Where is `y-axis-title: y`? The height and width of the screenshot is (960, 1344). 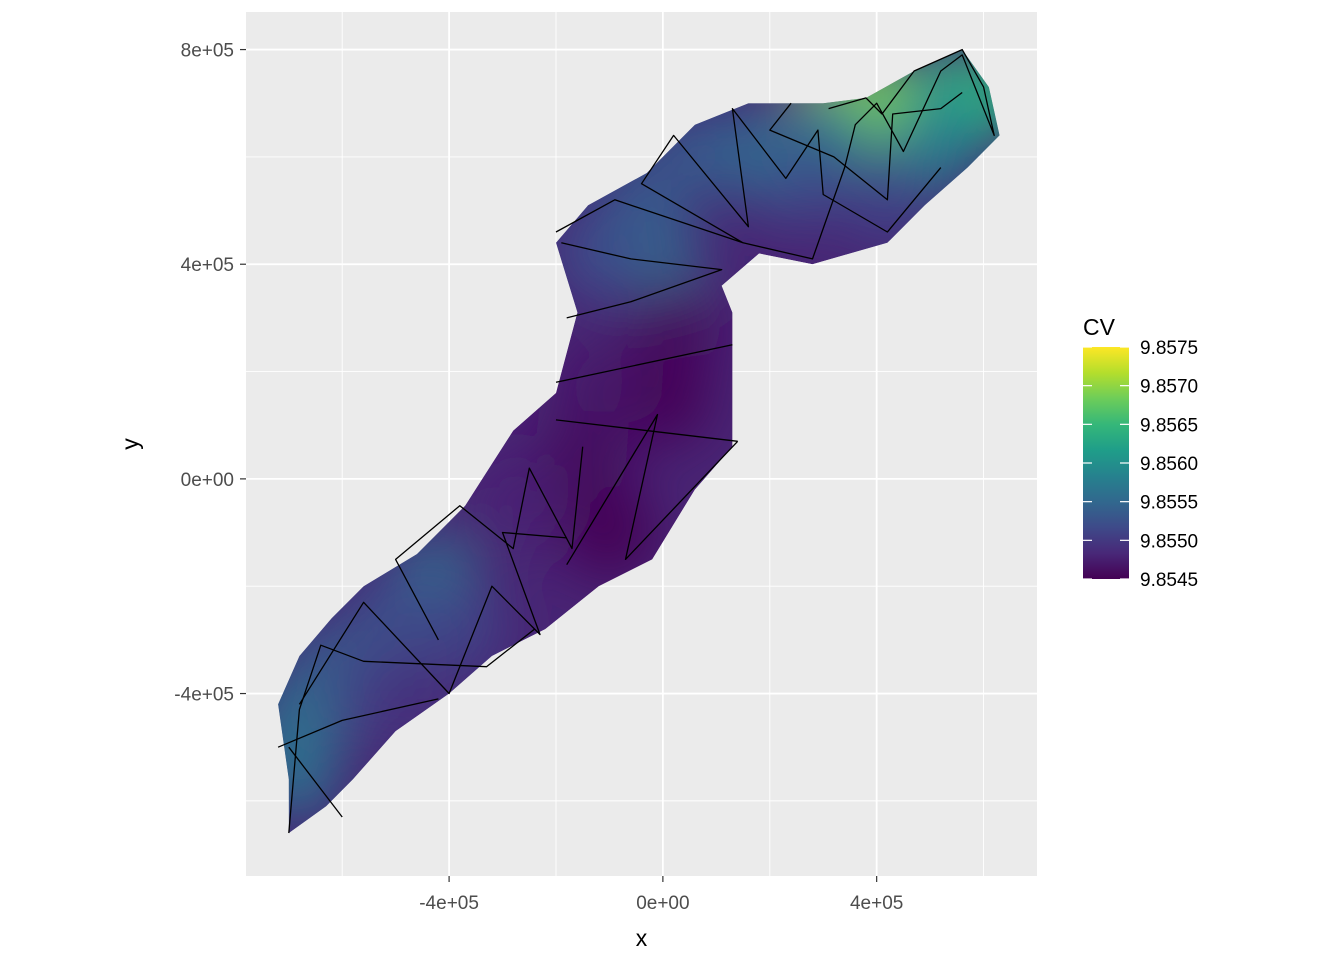 y-axis-title: y is located at coordinates (130, 444).